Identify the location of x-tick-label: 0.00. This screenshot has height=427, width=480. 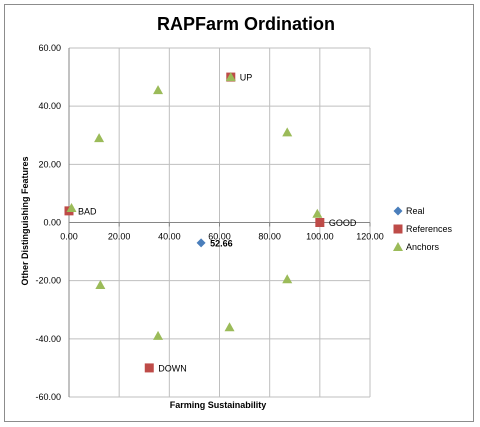
(69, 237).